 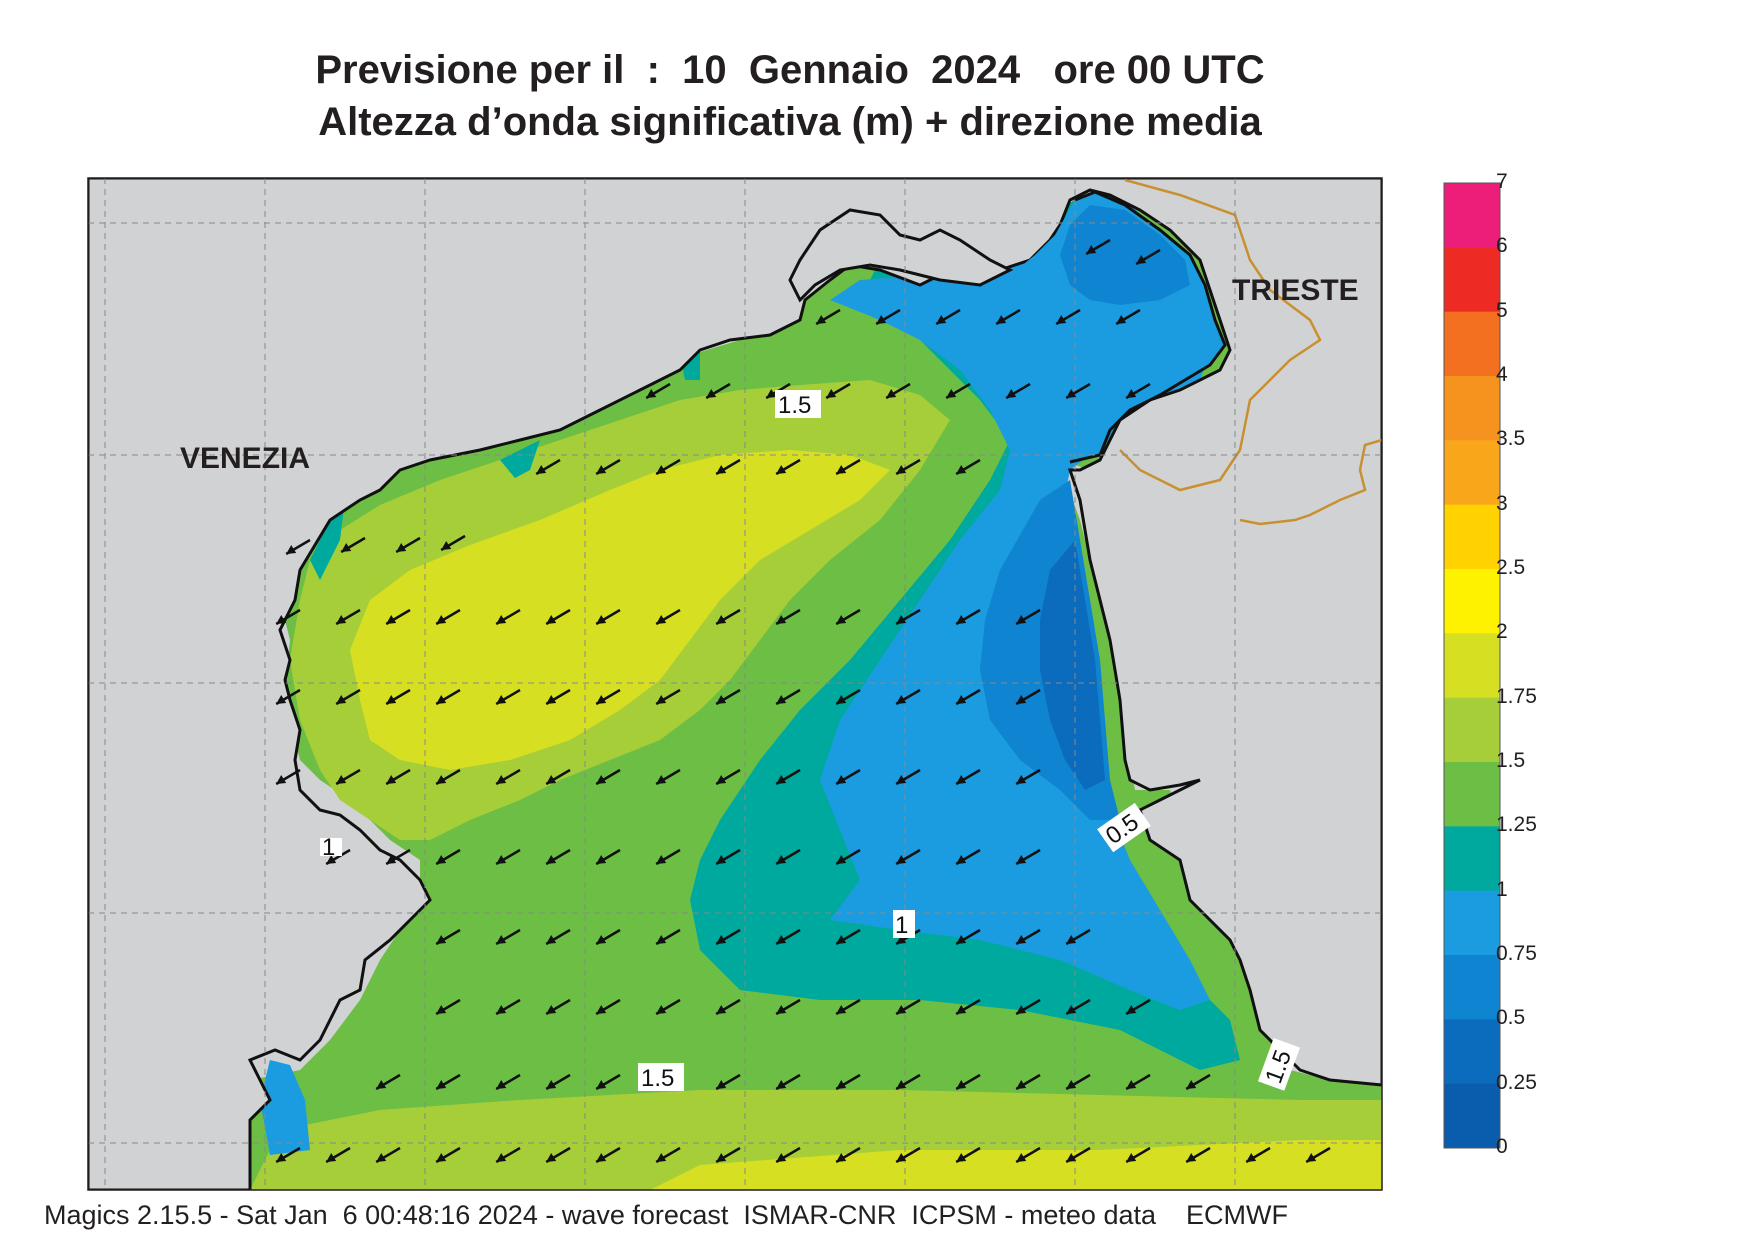 I want to click on legend-level-label: 0.25, so click(x=1516, y=1082).